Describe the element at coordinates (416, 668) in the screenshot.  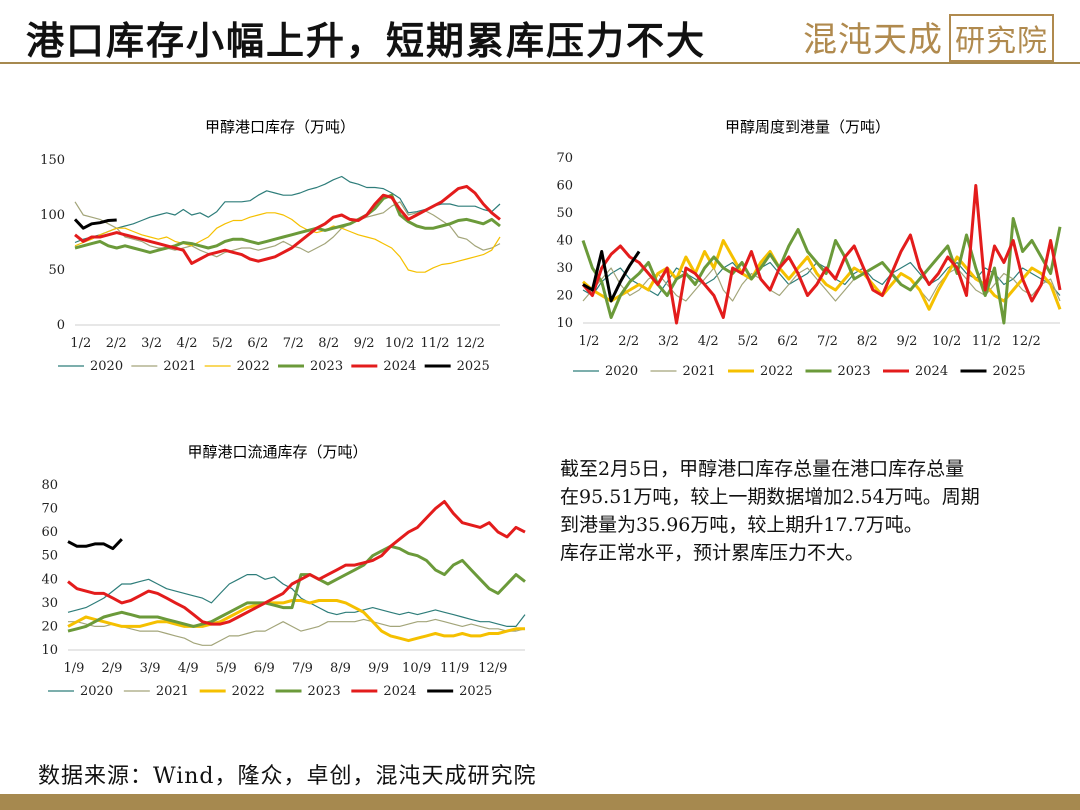
I see `x-tick-label: 10/9` at that location.